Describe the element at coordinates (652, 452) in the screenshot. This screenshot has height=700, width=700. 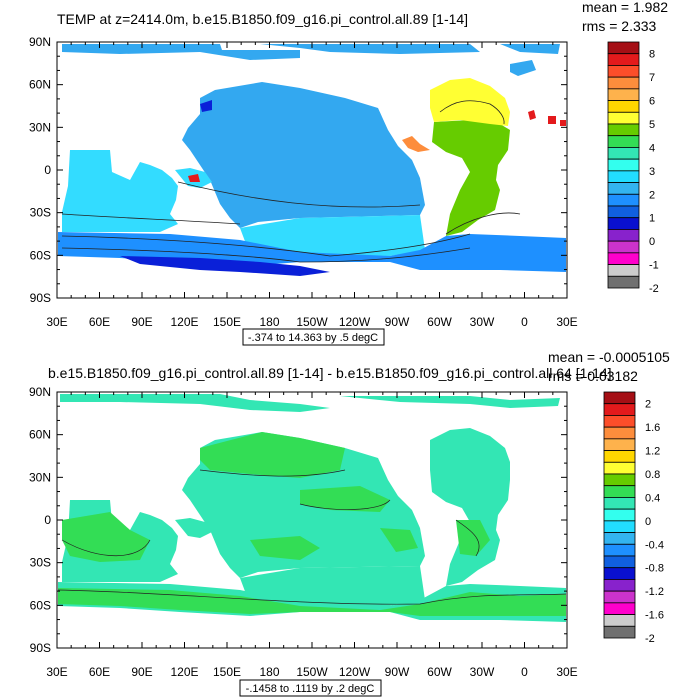
I see `colorbar-label: 1.2` at that location.